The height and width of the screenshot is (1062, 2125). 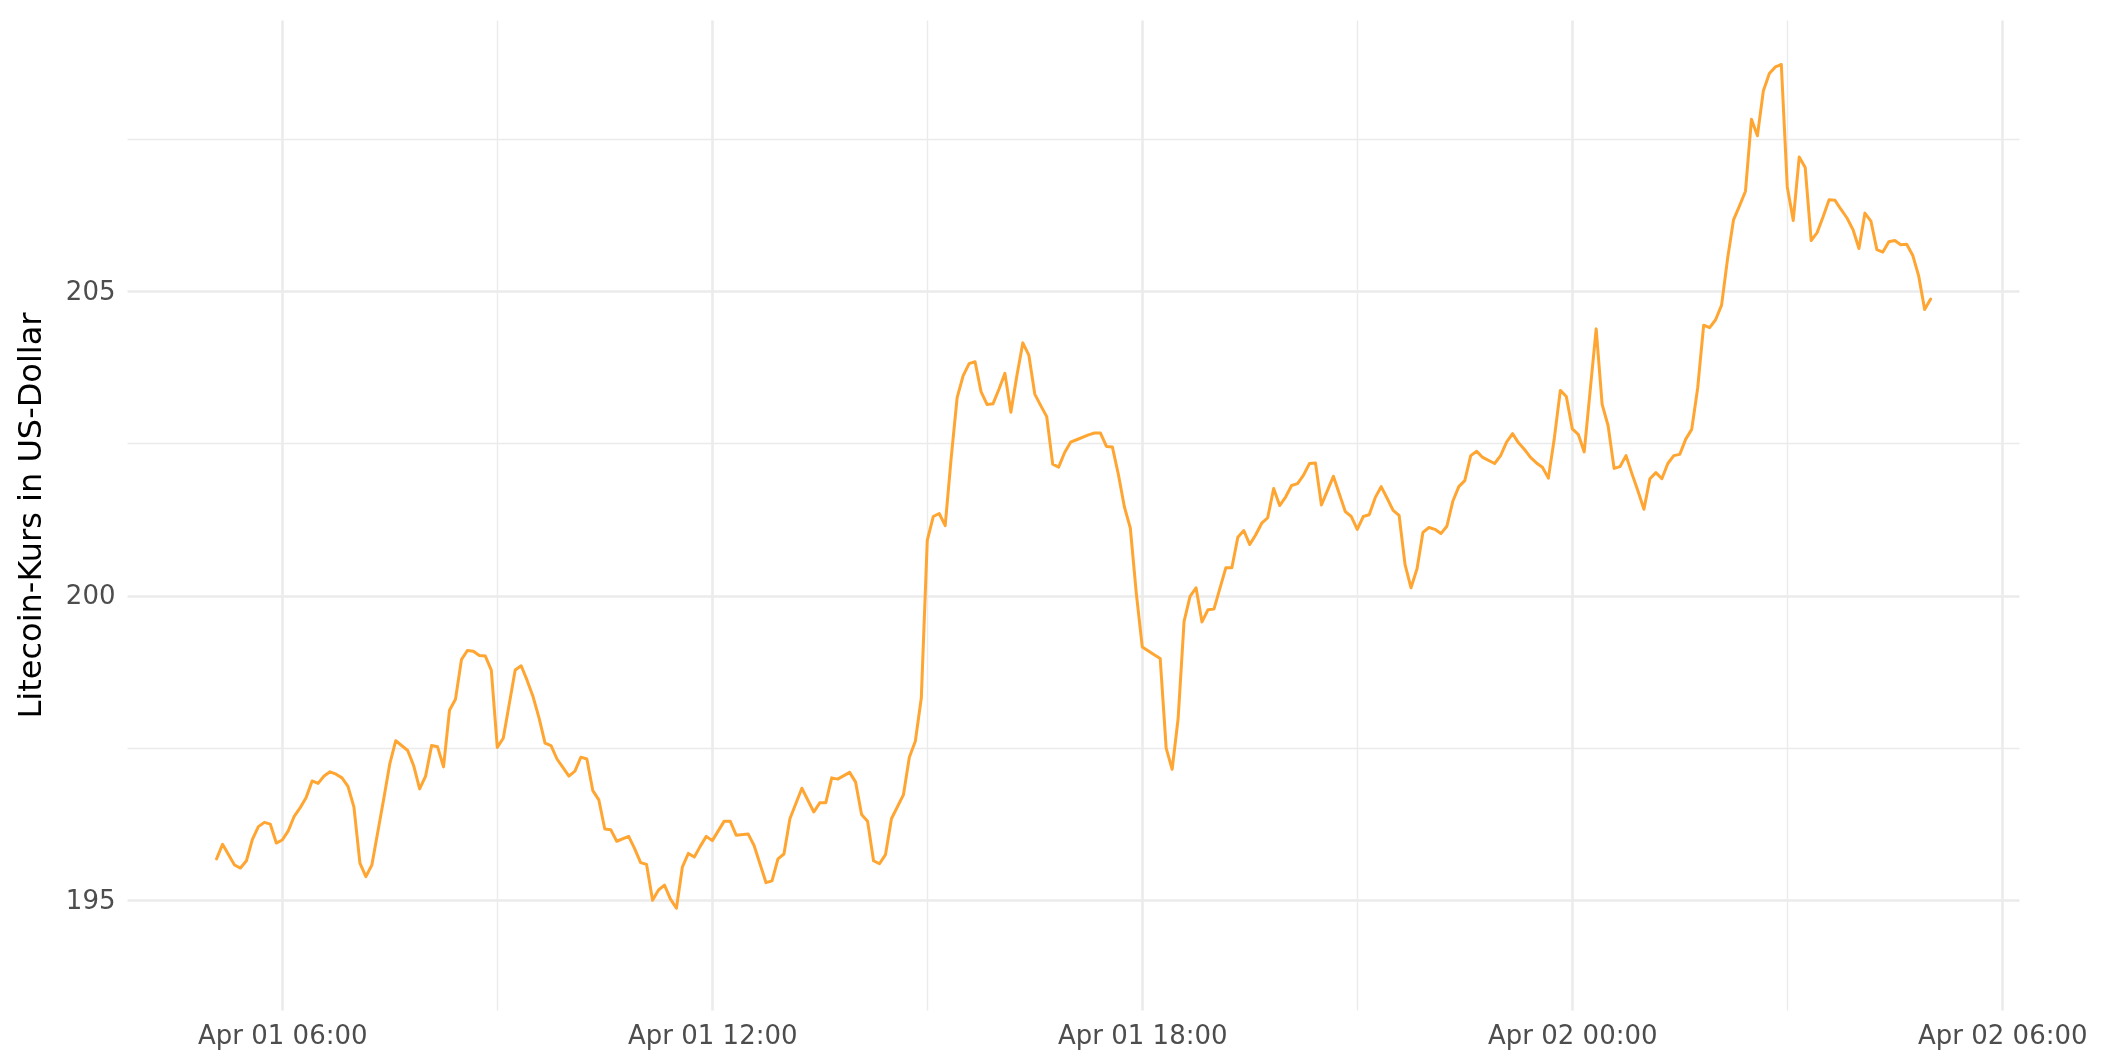 I want to click on y-tick-label: 195, so click(x=90, y=899).